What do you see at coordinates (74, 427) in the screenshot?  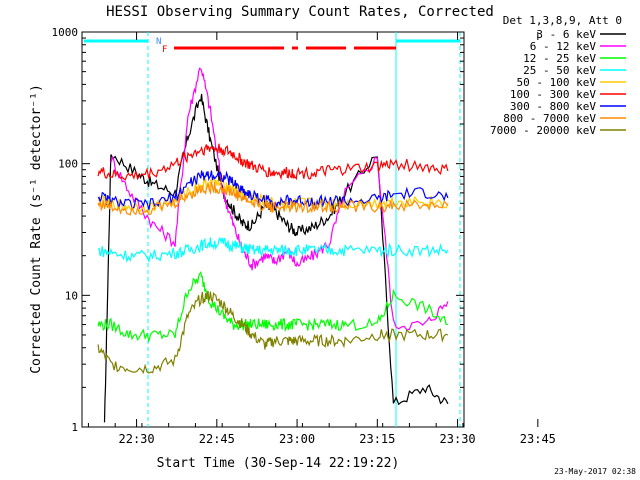 I see `y-tick-label: 1` at bounding box center [74, 427].